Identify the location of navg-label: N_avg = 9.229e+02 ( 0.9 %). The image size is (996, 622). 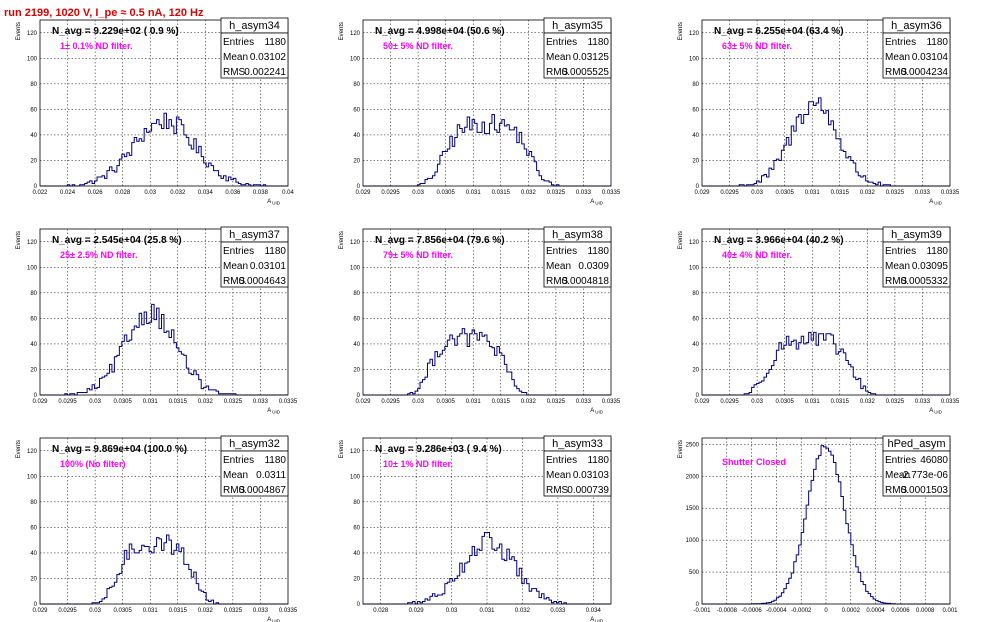
(115, 31).